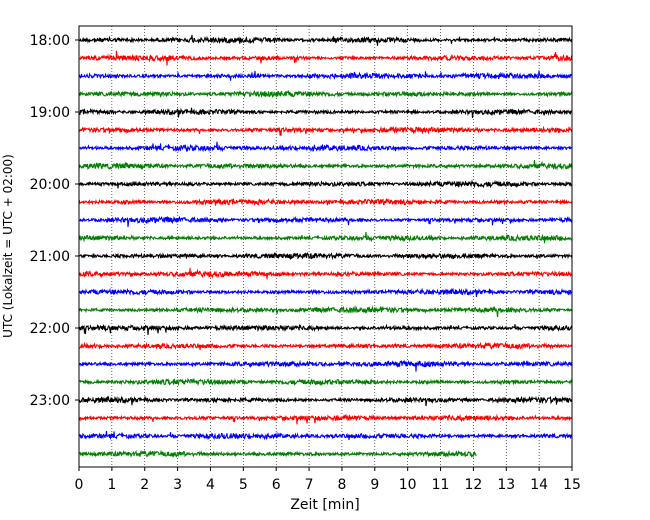 The height and width of the screenshot is (520, 650). Describe the element at coordinates (50, 185) in the screenshot. I see `y-tick-label: 20:00` at that location.